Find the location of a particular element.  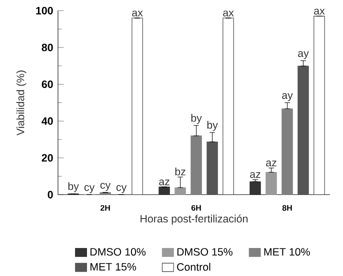

x-tick-label: 6H is located at coordinates (196, 208).